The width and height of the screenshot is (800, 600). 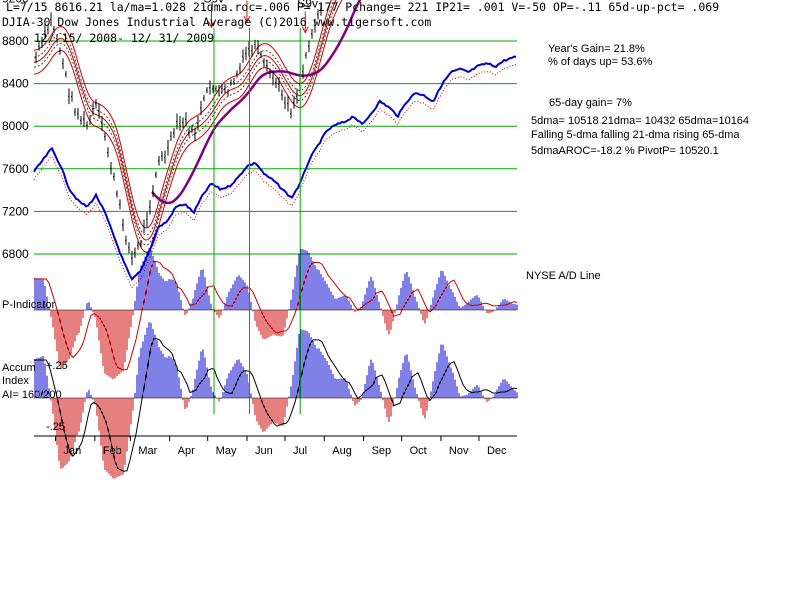 What do you see at coordinates (19, 368) in the screenshot?
I see `accum-label: Accum` at bounding box center [19, 368].